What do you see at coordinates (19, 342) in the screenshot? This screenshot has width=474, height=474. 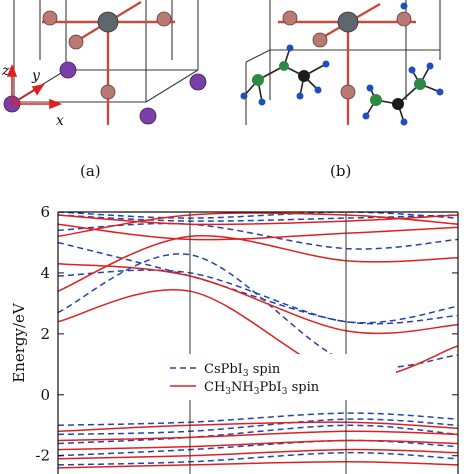 I see `y-axis-title: Energy/eV` at bounding box center [19, 342].